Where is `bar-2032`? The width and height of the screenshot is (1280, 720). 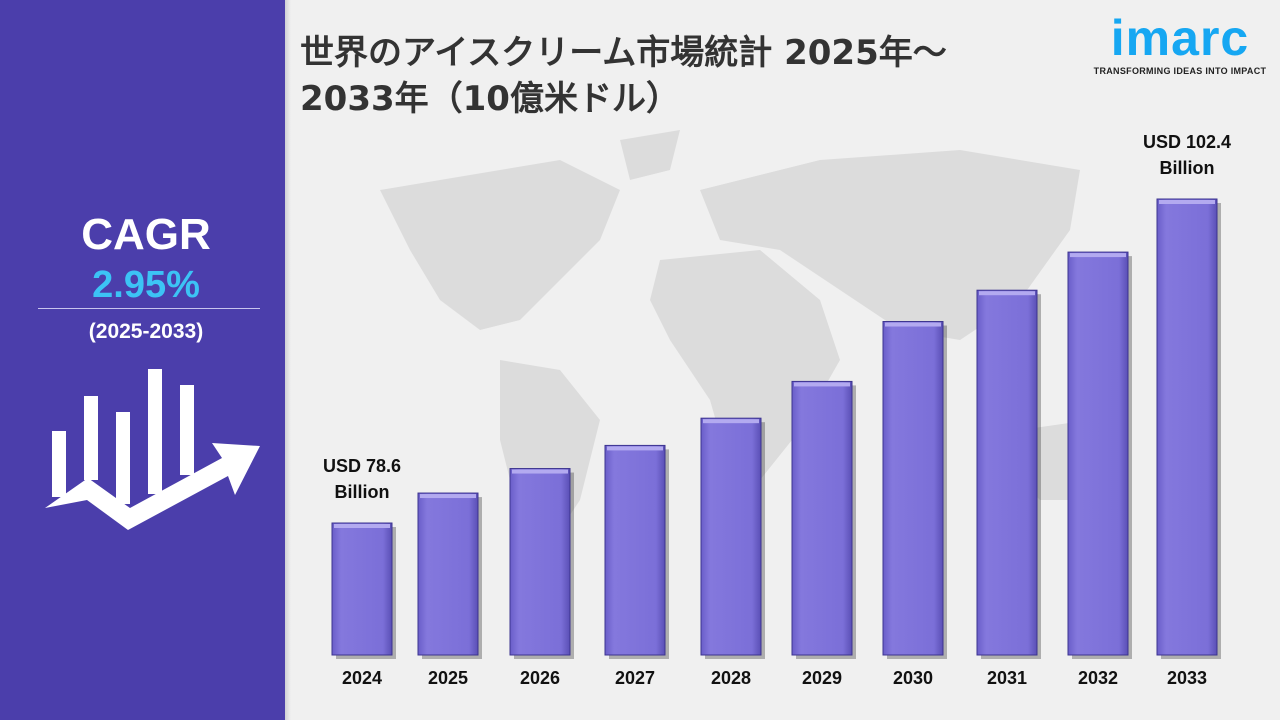
bar-2032 is located at coordinates (1098, 453).